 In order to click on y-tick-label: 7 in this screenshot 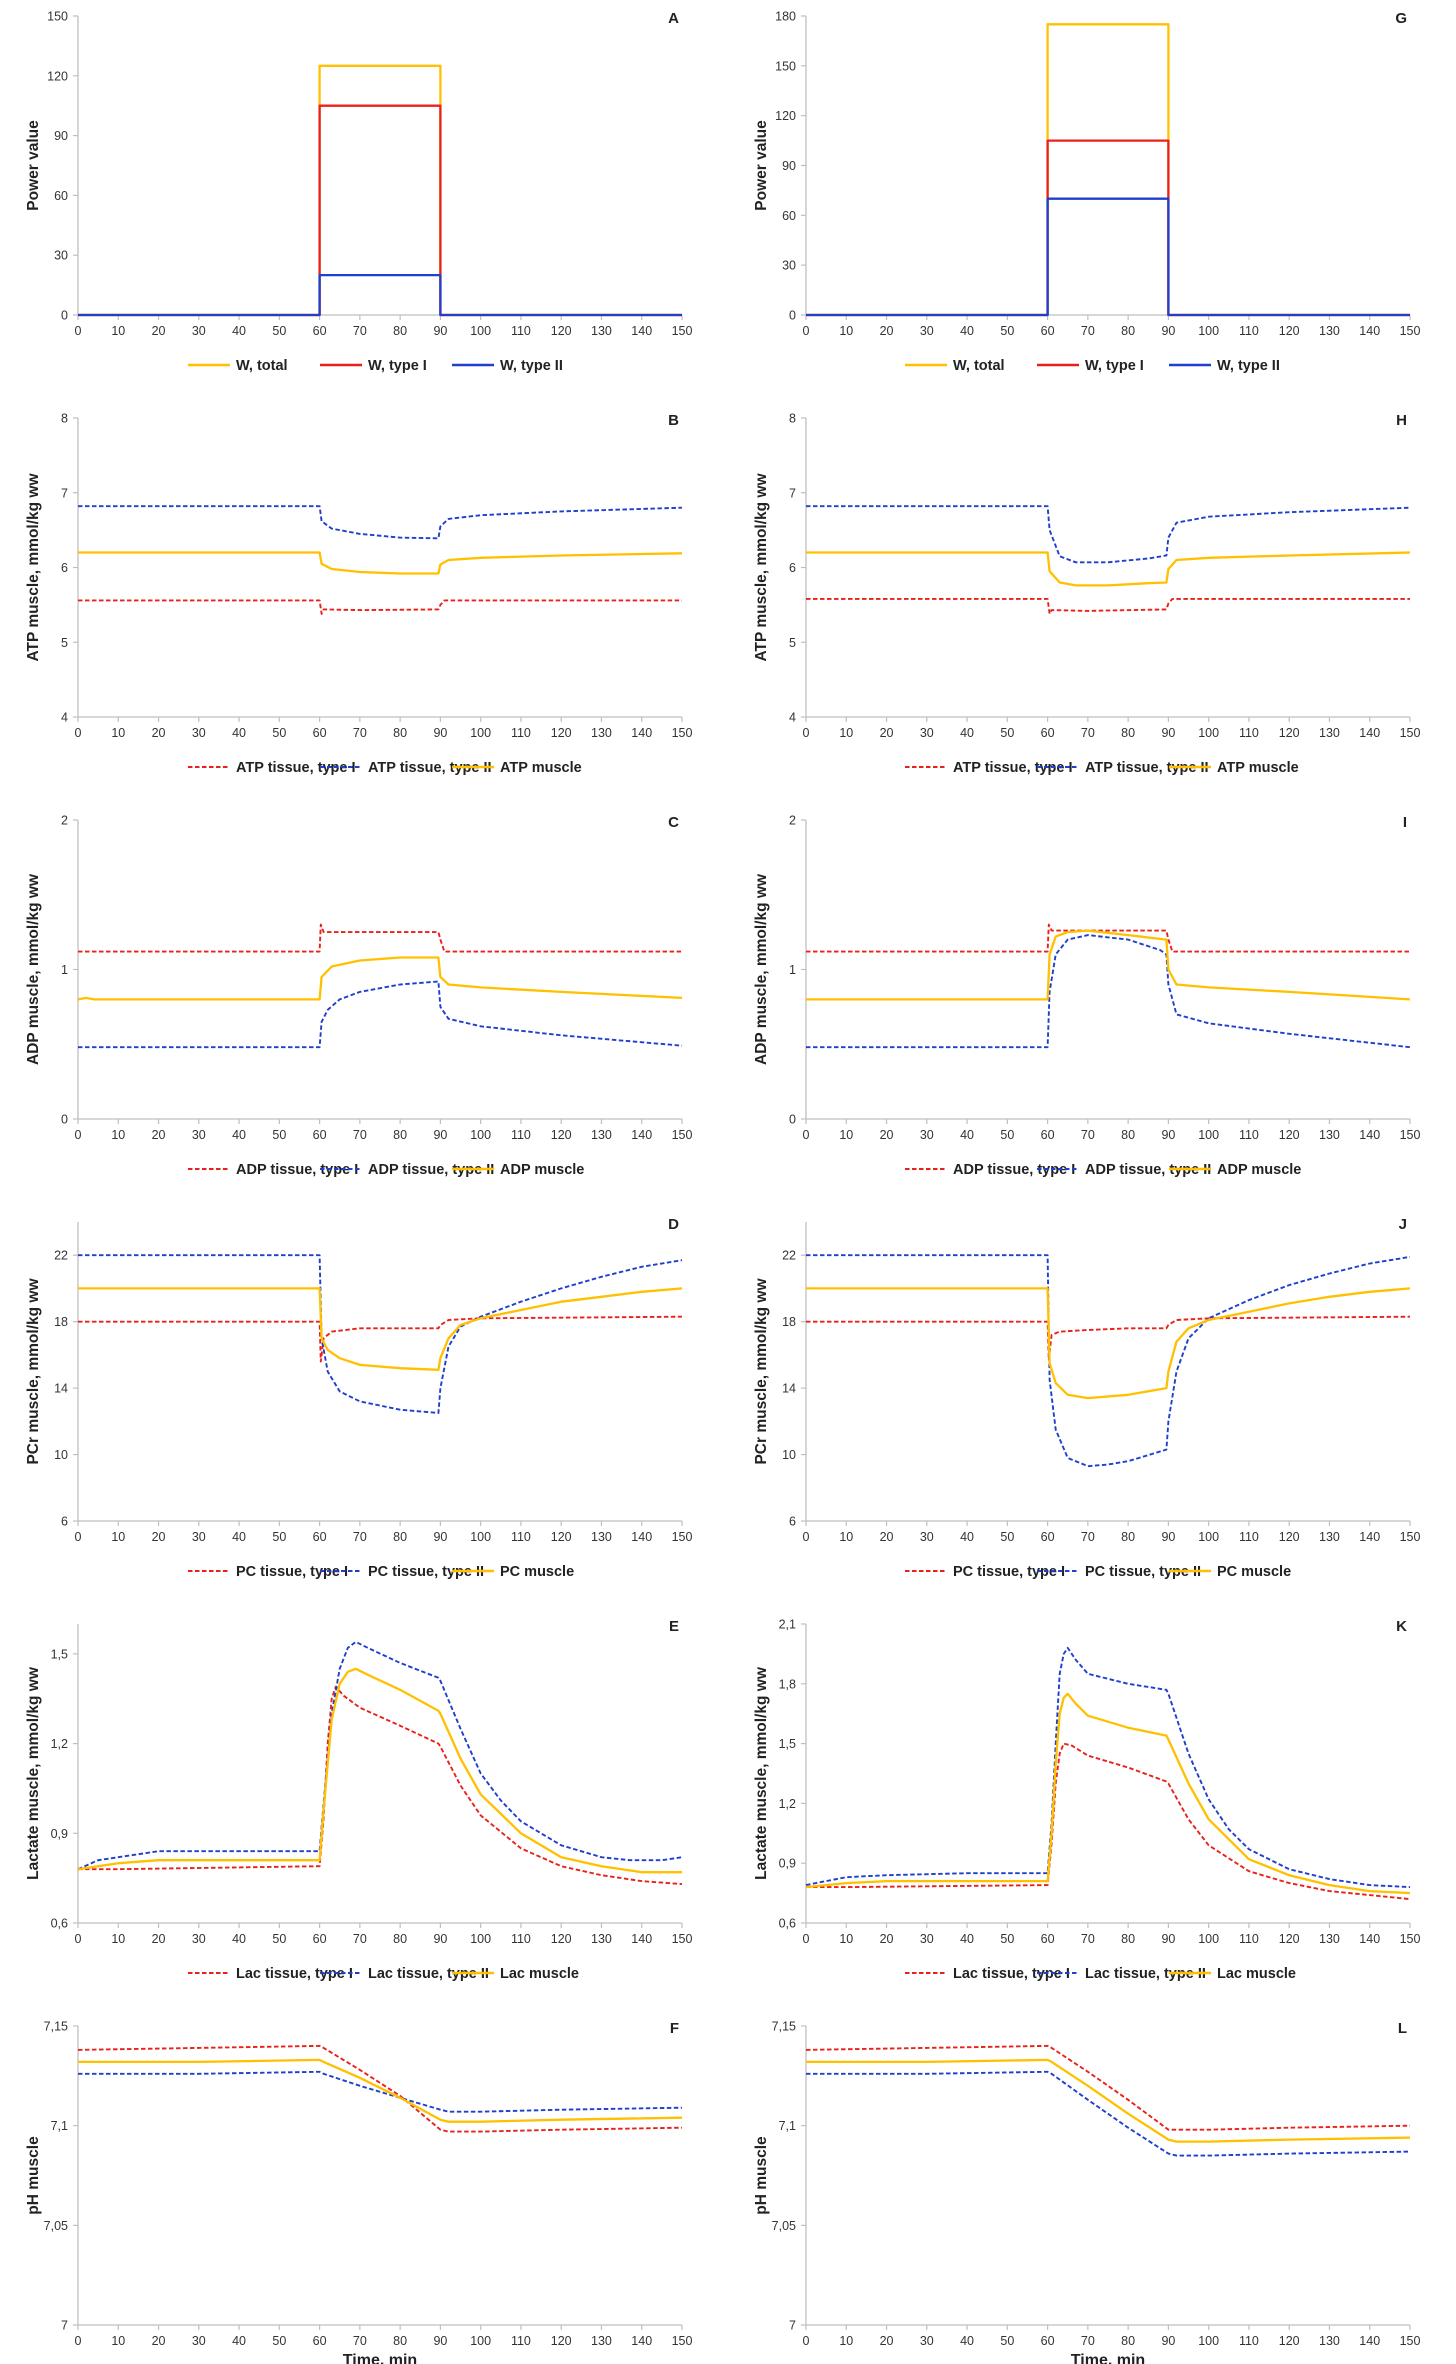, I will do `click(64, 2326)`.